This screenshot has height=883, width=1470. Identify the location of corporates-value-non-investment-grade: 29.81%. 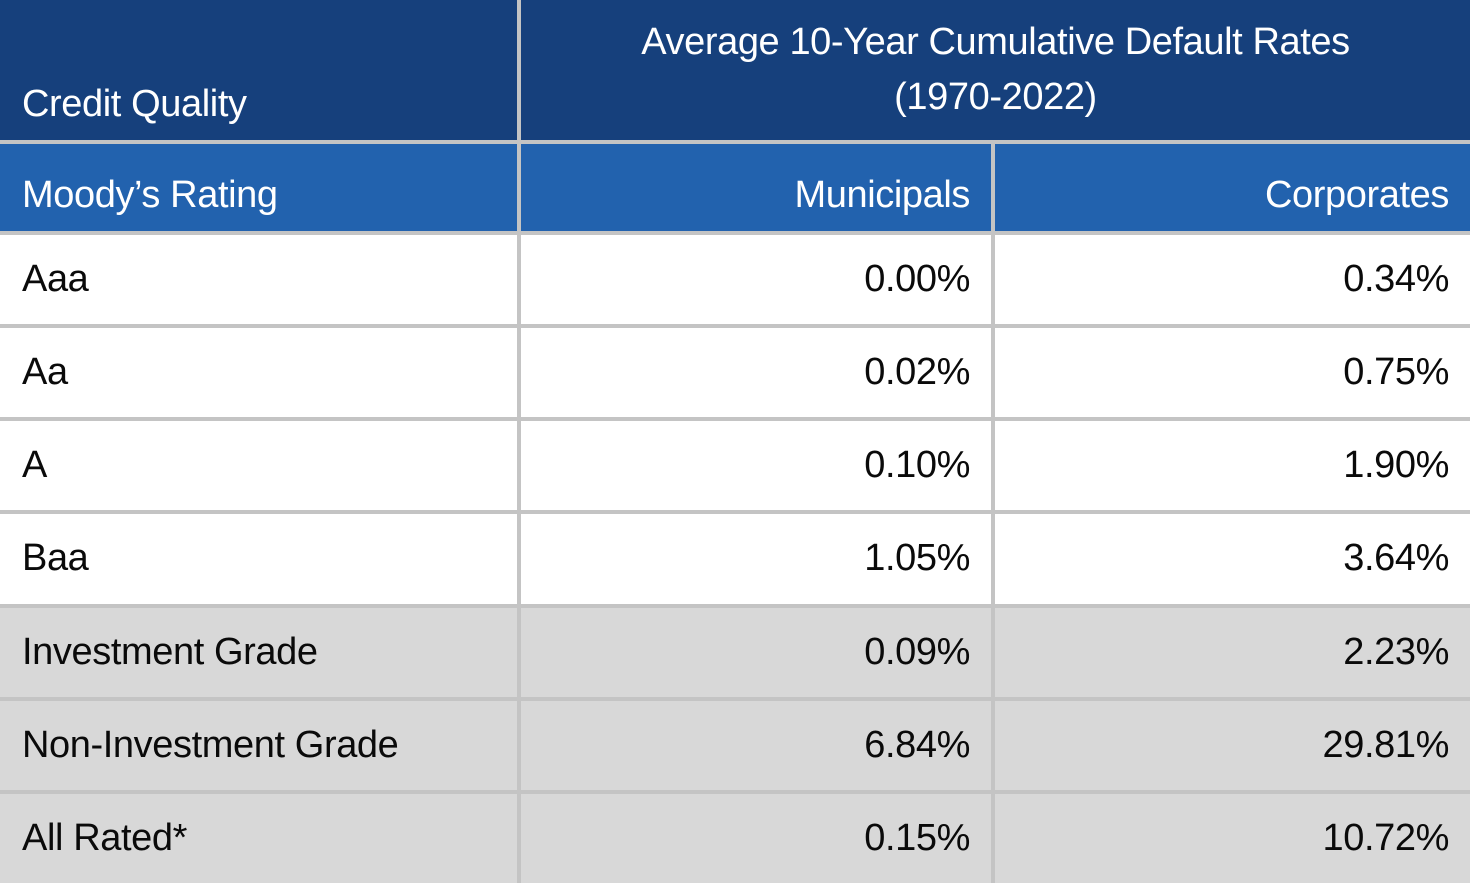
(1232, 745).